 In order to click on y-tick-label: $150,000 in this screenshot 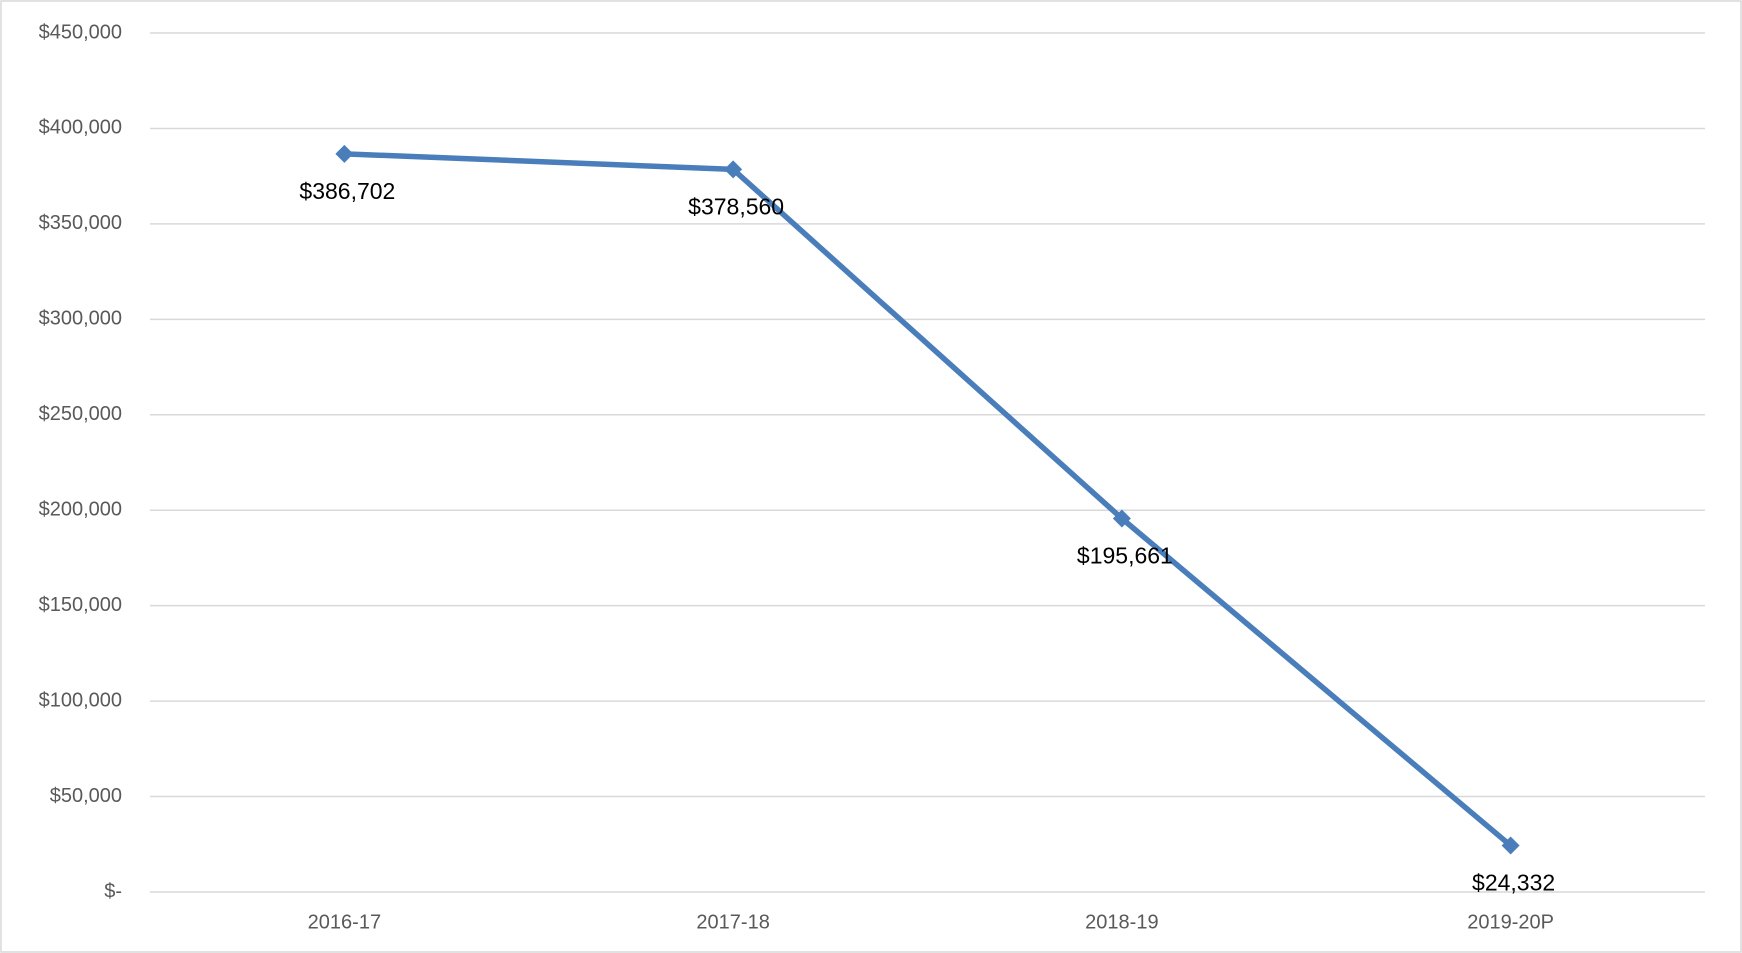, I will do `click(80, 605)`.